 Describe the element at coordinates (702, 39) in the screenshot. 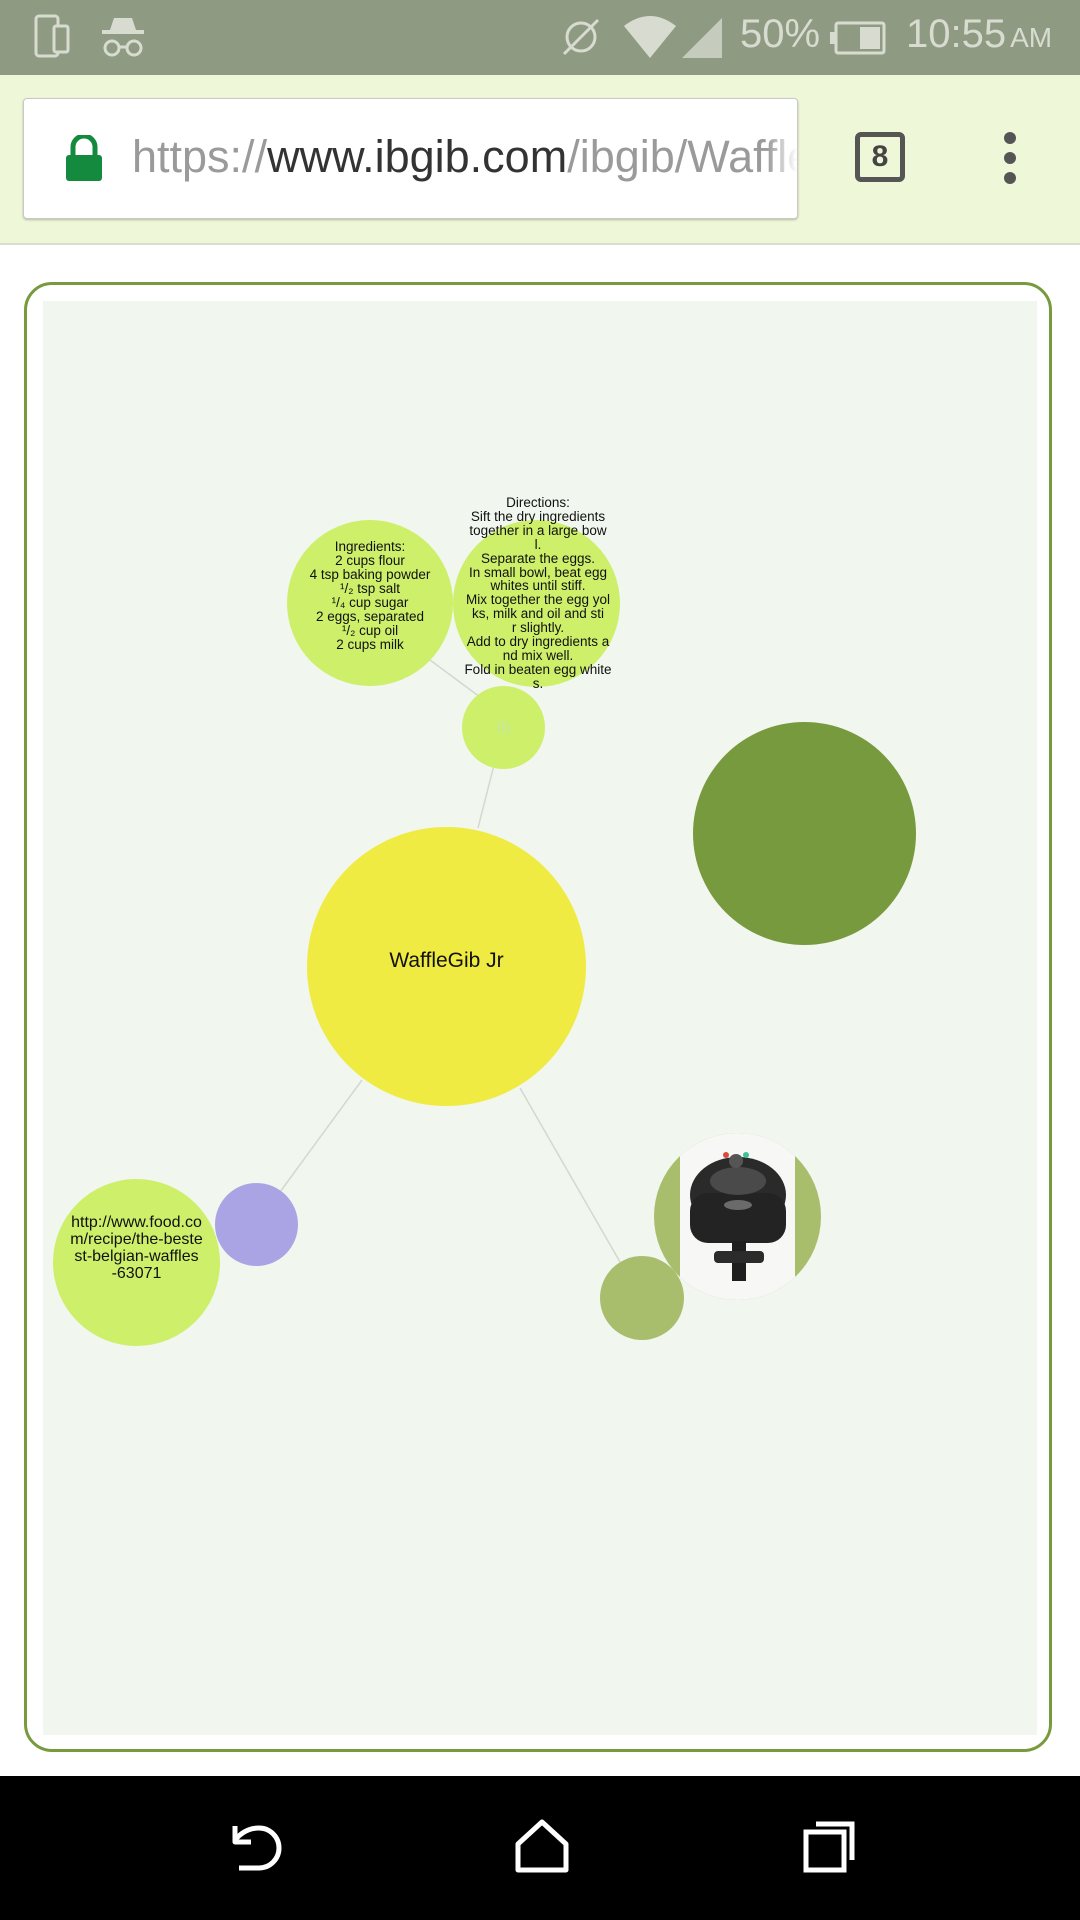

I see `signal-icon` at that location.